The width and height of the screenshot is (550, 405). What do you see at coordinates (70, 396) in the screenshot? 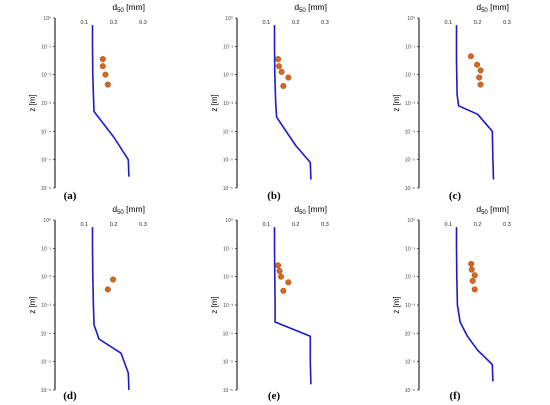
I see `panel-label: (d)` at bounding box center [70, 396].